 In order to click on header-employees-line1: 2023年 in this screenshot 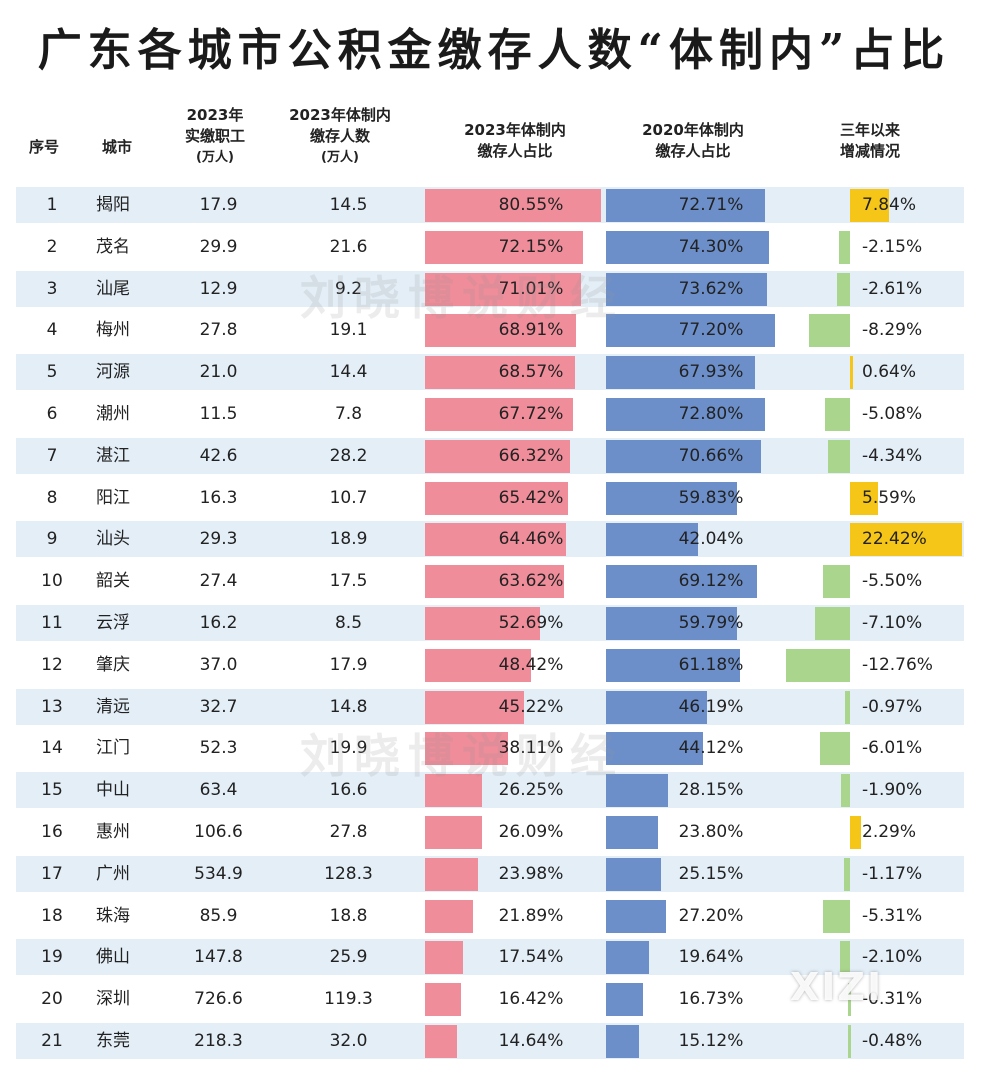, I will do `click(215, 115)`.